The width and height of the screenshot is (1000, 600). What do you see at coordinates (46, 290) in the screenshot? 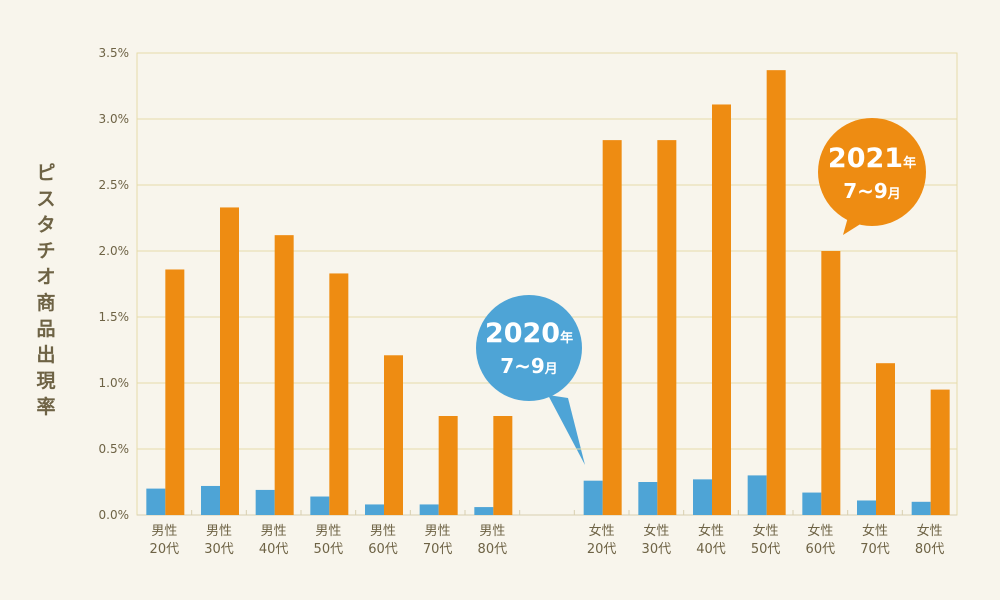
I see `y-axis-label: ピスタチオ商品出現率` at bounding box center [46, 290].